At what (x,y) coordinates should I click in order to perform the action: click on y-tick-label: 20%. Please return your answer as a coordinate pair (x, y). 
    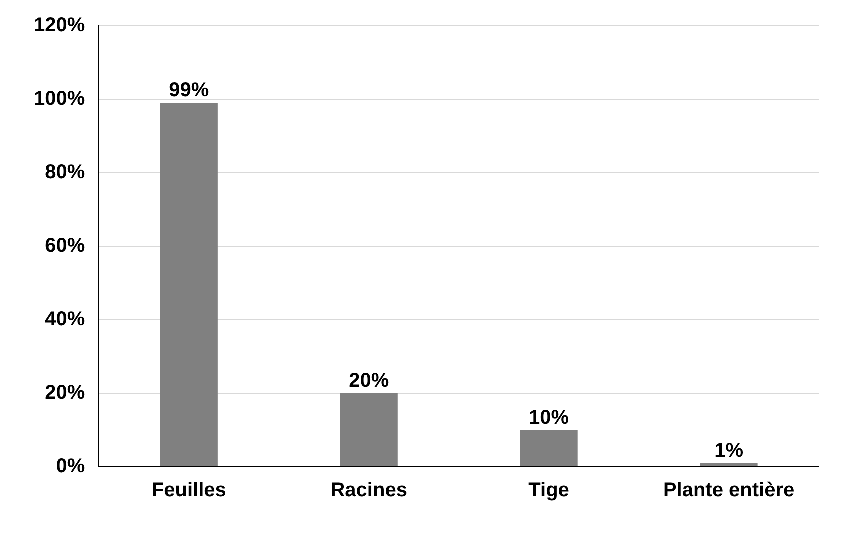
    Looking at the image, I should click on (65, 393).